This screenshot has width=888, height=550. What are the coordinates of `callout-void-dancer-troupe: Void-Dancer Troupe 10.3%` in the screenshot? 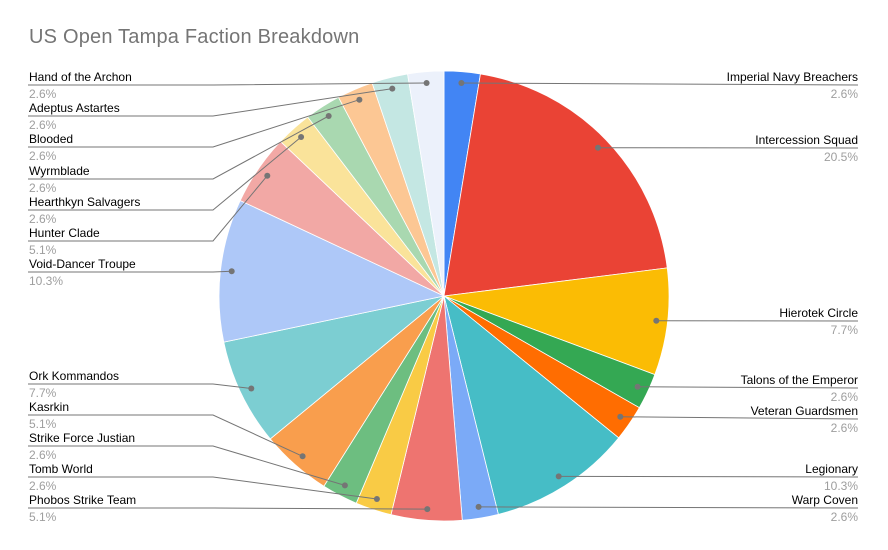 It's located at (131, 272).